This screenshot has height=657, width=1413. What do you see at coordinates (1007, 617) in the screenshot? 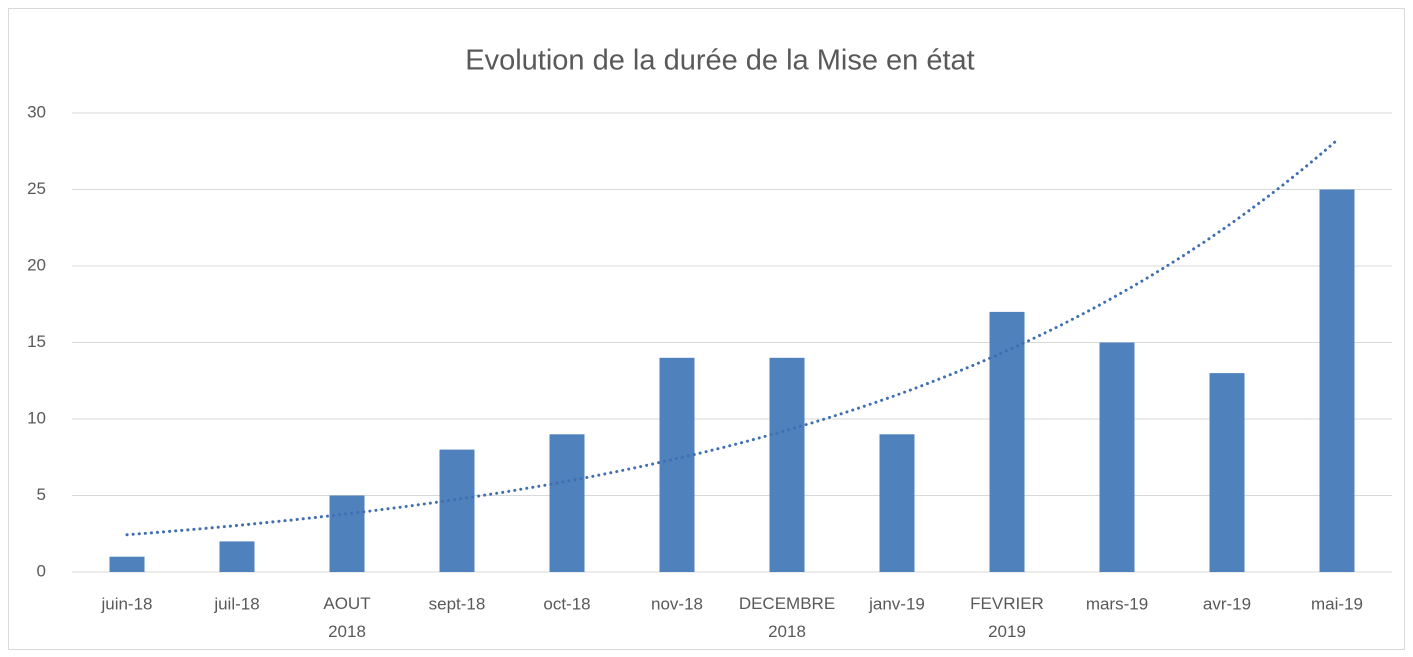
I see `x-tick-label: FEVRIER 2019` at bounding box center [1007, 617].